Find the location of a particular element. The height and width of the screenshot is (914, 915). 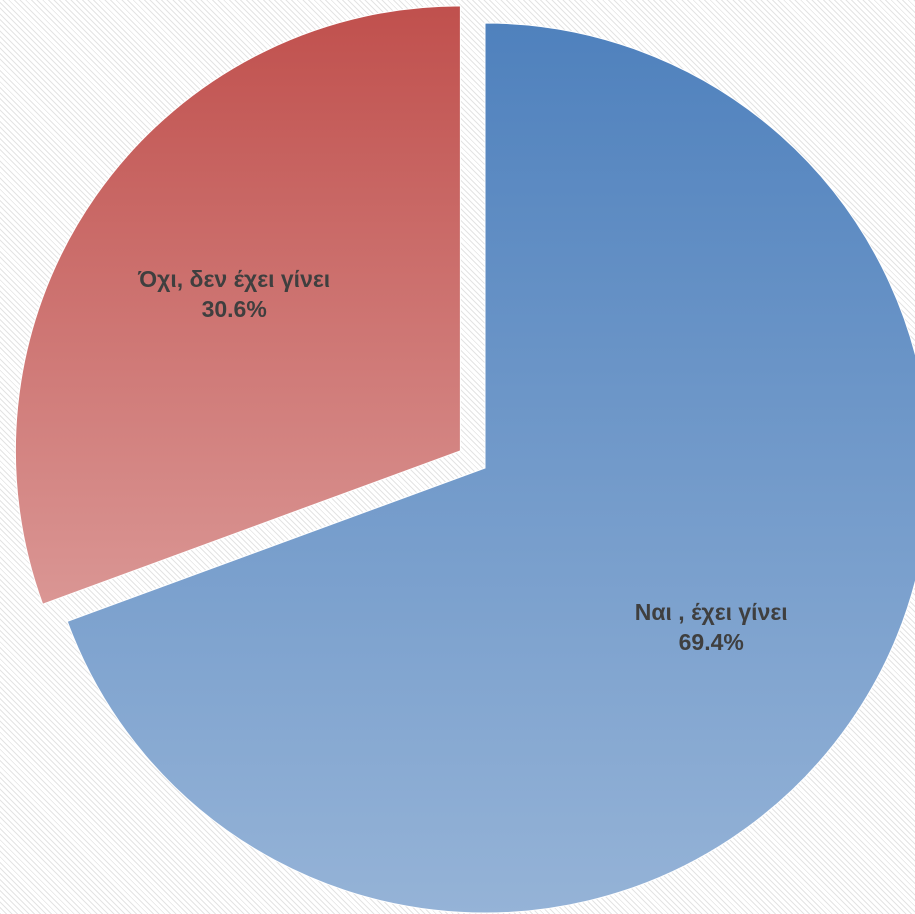

slice-label-1: Ναι , έχει γίνει is located at coordinates (711, 612).